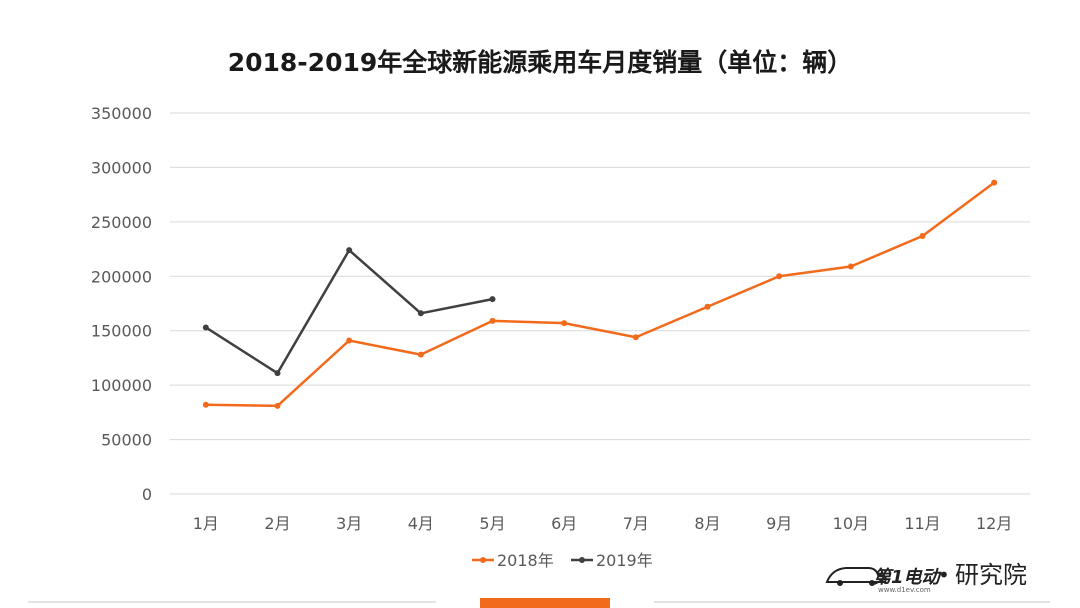  Describe the element at coordinates (540, 62) in the screenshot. I see `chart-title: 2018-2019年全球新能源乘用车月度销量（单位：辆）` at that location.